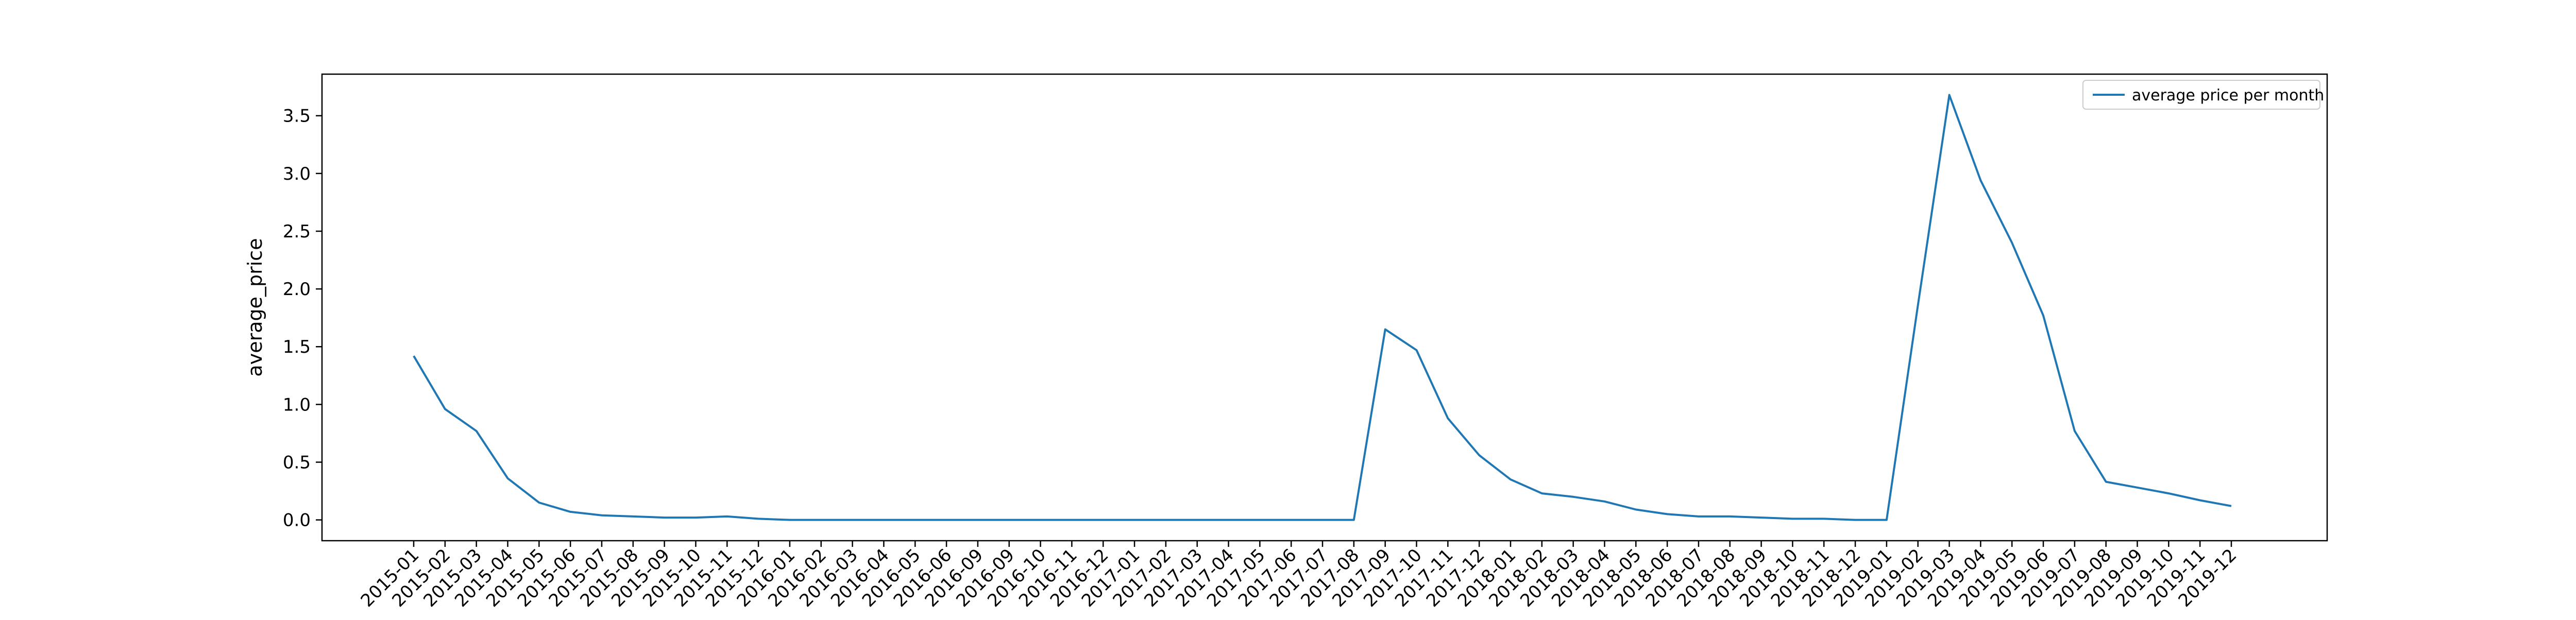  I want to click on y-tick-label: 2.0, so click(297, 289).